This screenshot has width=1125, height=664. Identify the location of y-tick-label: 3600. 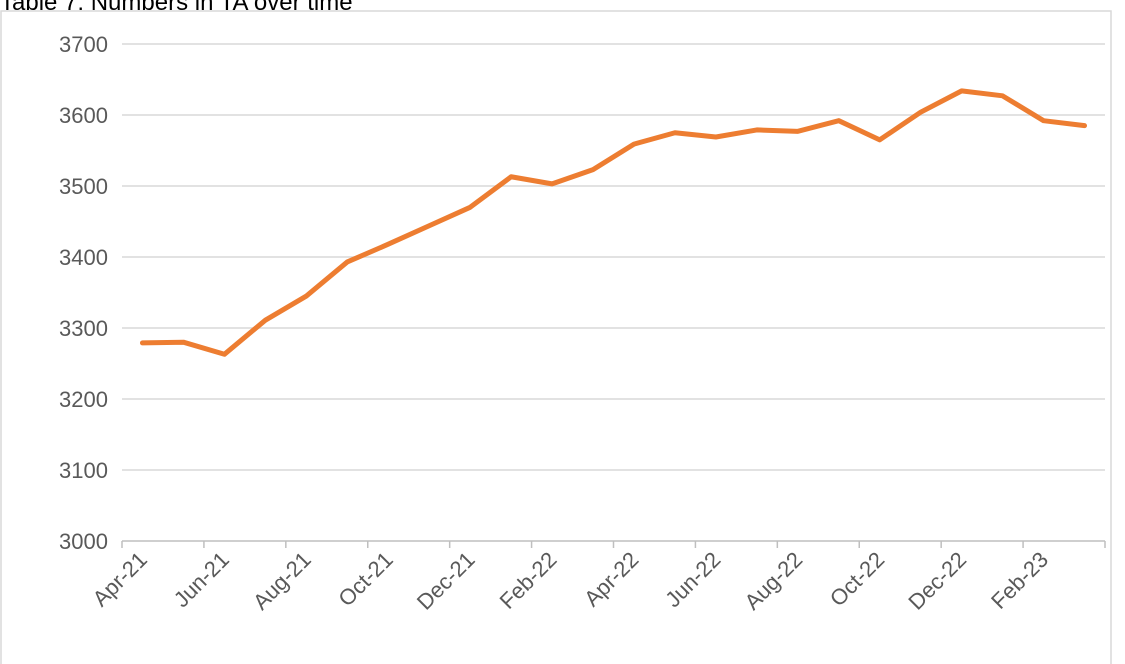
(83, 115).